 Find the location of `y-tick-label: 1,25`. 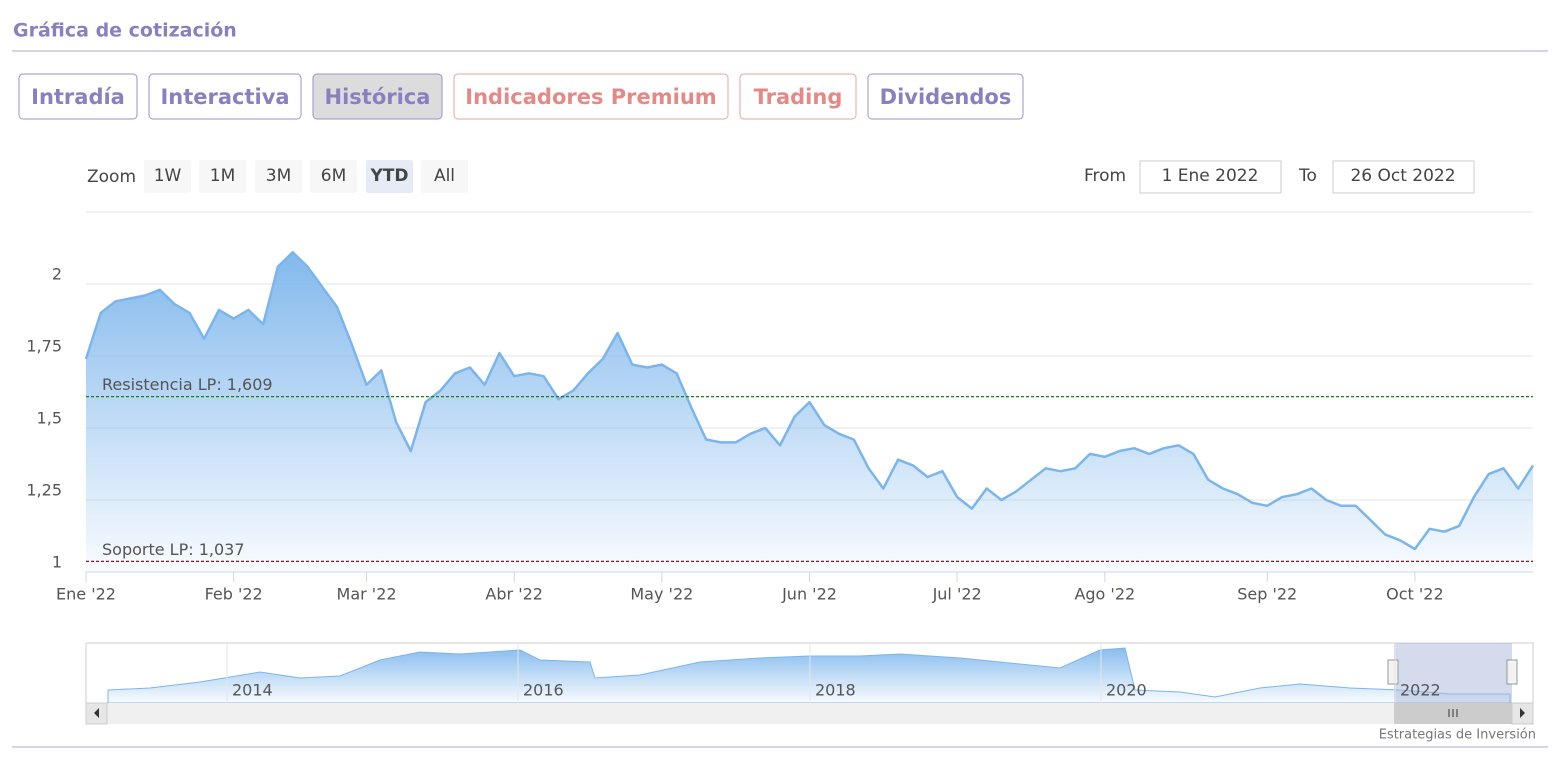

y-tick-label: 1,25 is located at coordinates (44, 490).